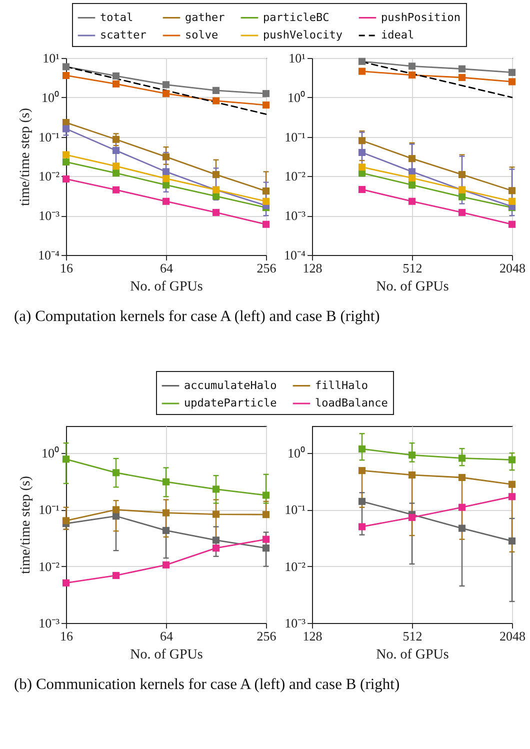  Describe the element at coordinates (205, 17) in the screenshot. I see `legend-label: gather` at that location.